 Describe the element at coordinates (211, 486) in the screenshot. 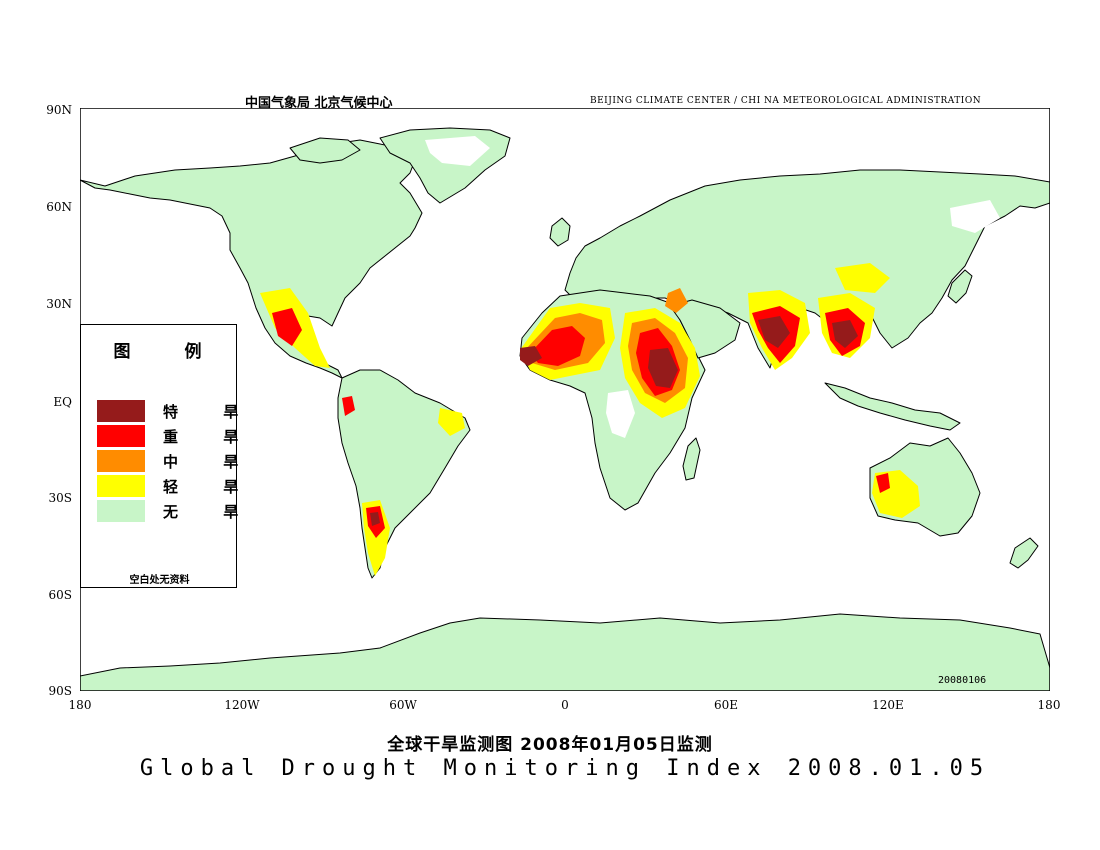

I see `legend-label-mild: 轻 旱` at that location.